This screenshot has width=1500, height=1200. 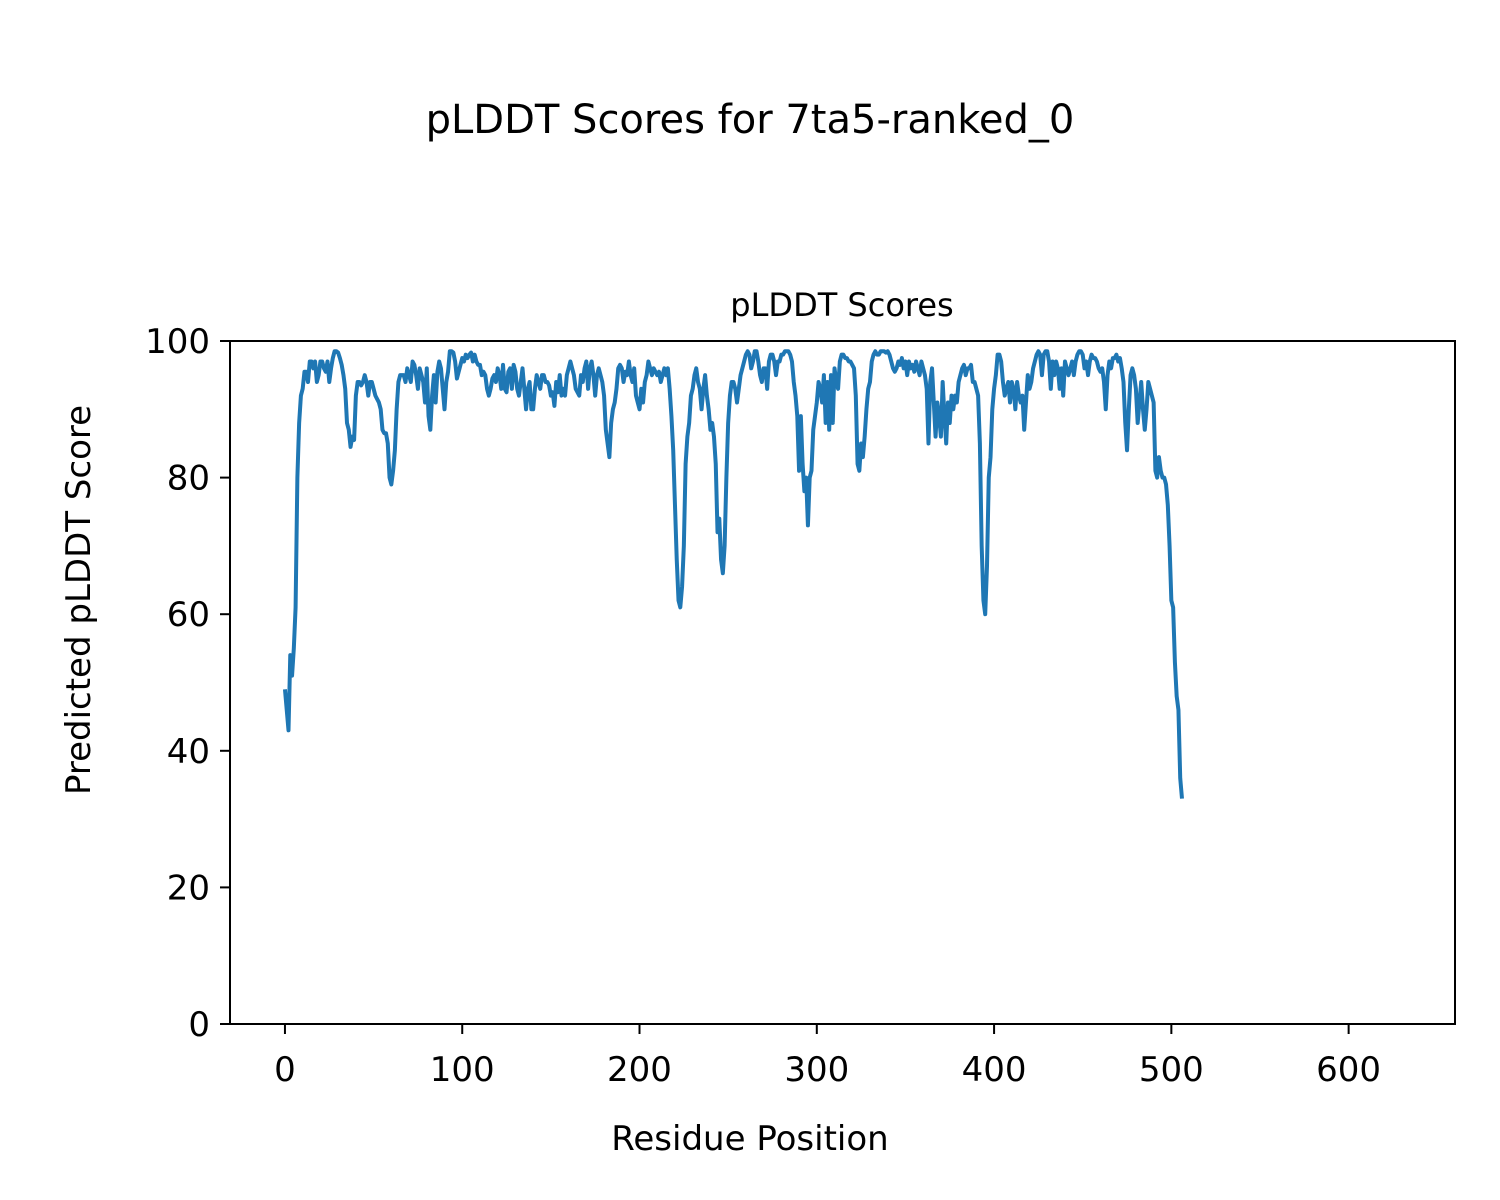 I want to click on x-axis-ticks: 0 100 200 300 400 500 600, so click(x=827, y=1057).